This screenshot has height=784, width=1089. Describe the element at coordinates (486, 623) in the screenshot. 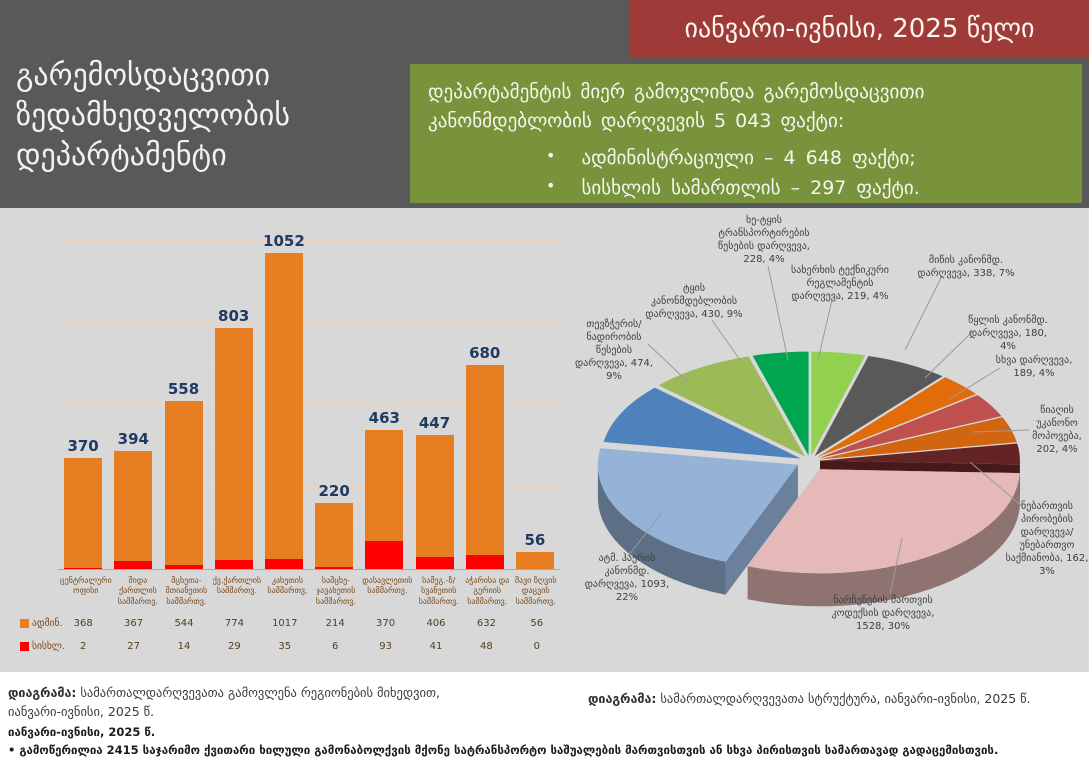

I see `table-cell: 632` at that location.